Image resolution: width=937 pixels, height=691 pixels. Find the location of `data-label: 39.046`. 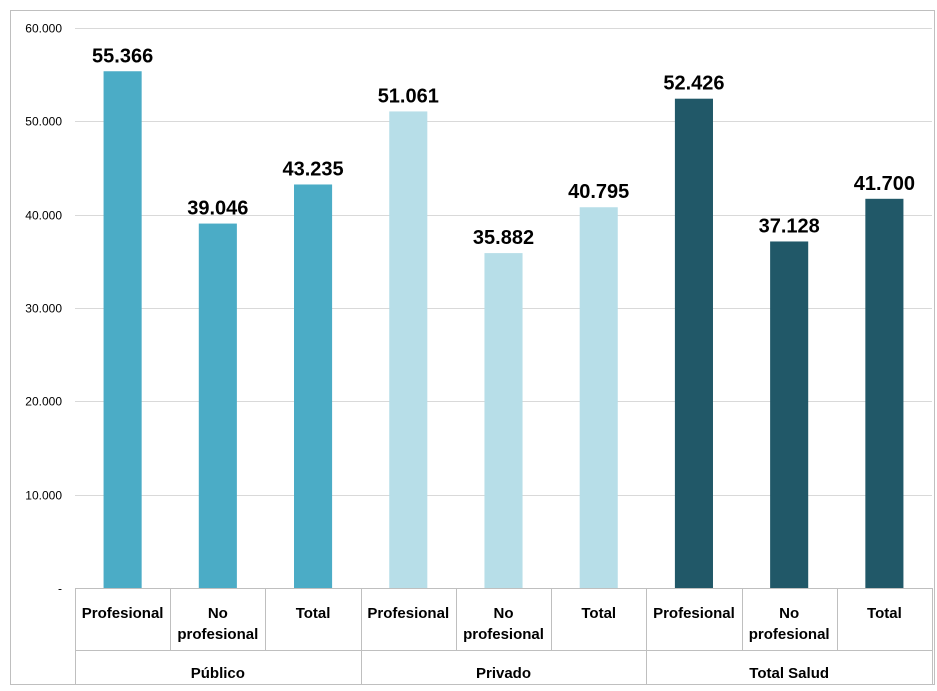

data-label: 39.046 is located at coordinates (217, 209).